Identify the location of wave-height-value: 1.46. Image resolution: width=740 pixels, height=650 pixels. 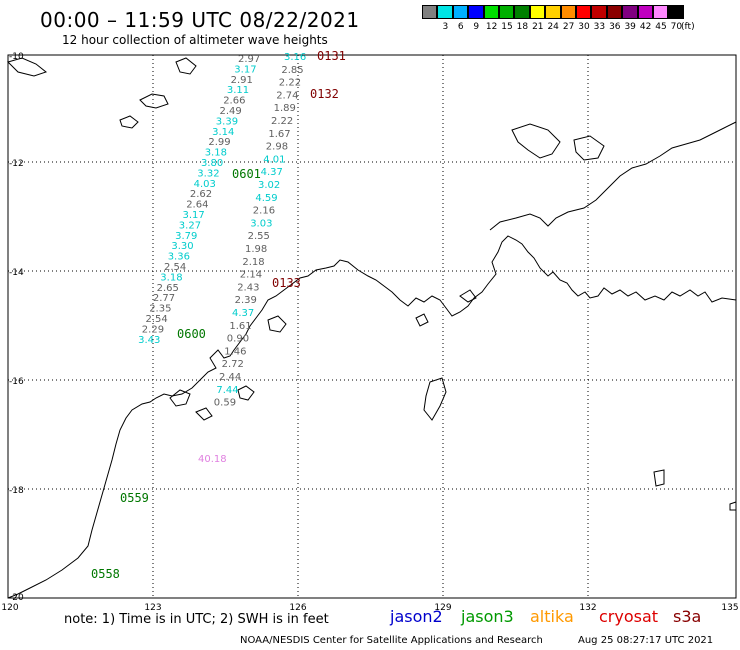
(235, 351).